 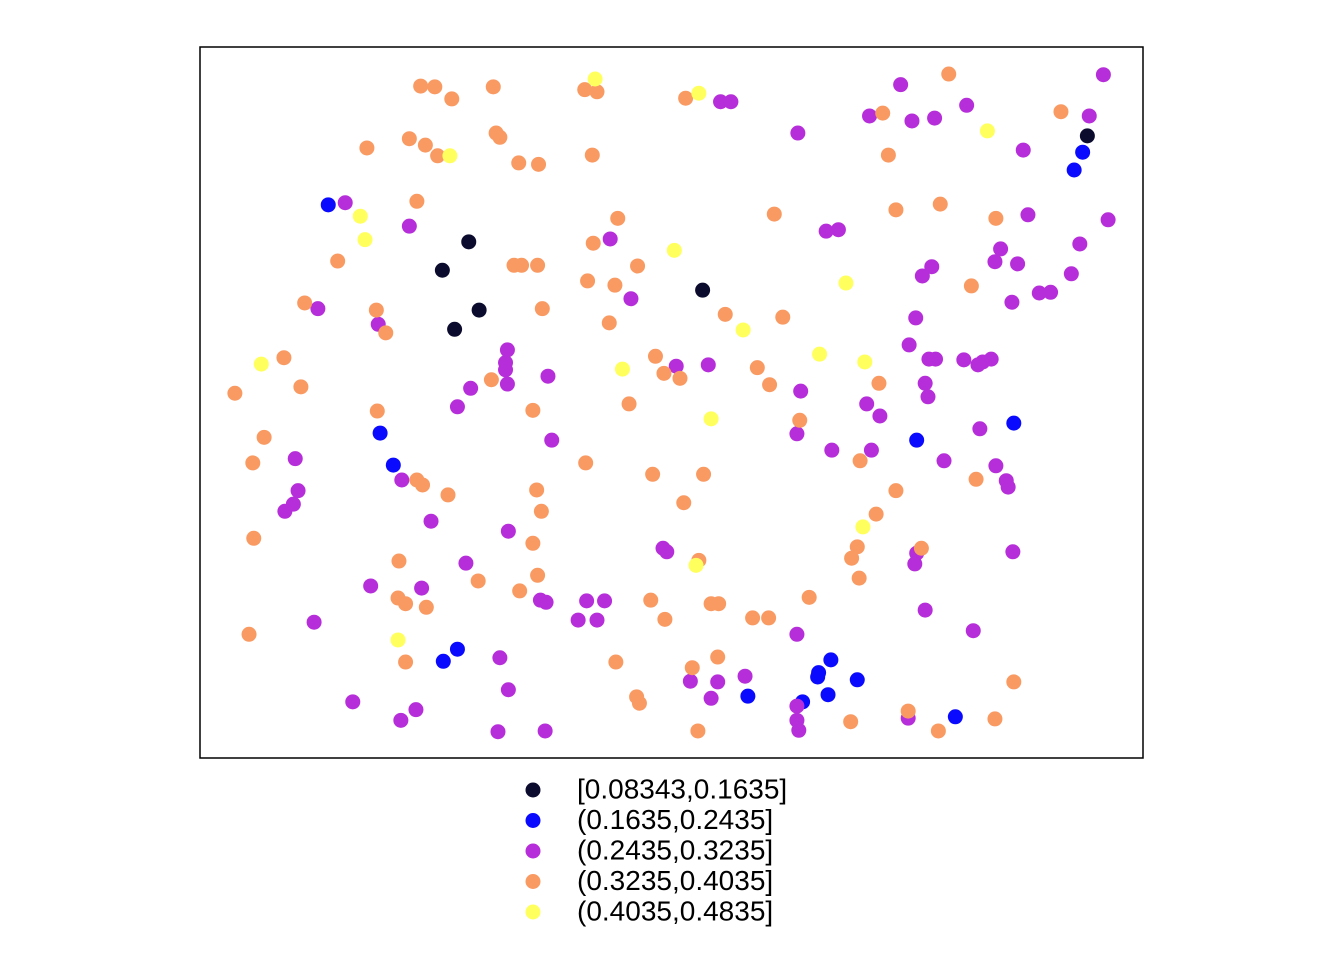 I want to click on legend-label: (0.2435,0.3235], so click(x=675, y=849).